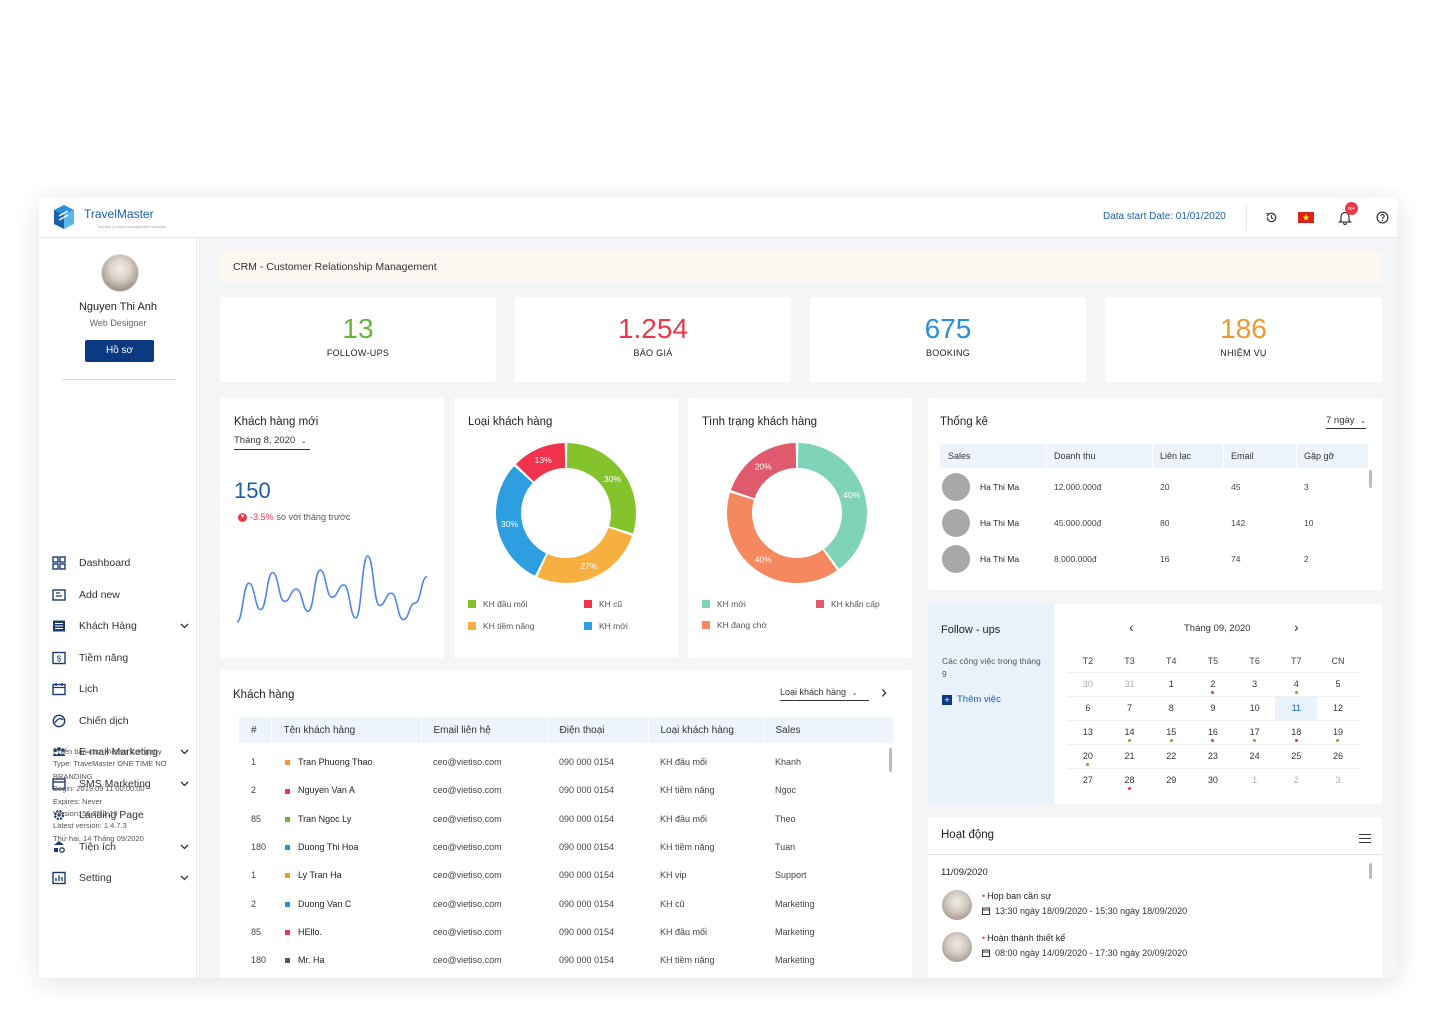 The height and width of the screenshot is (1016, 1436). What do you see at coordinates (121, 563) in the screenshot?
I see `nav-item-dashboard: Dashboard` at bounding box center [121, 563].